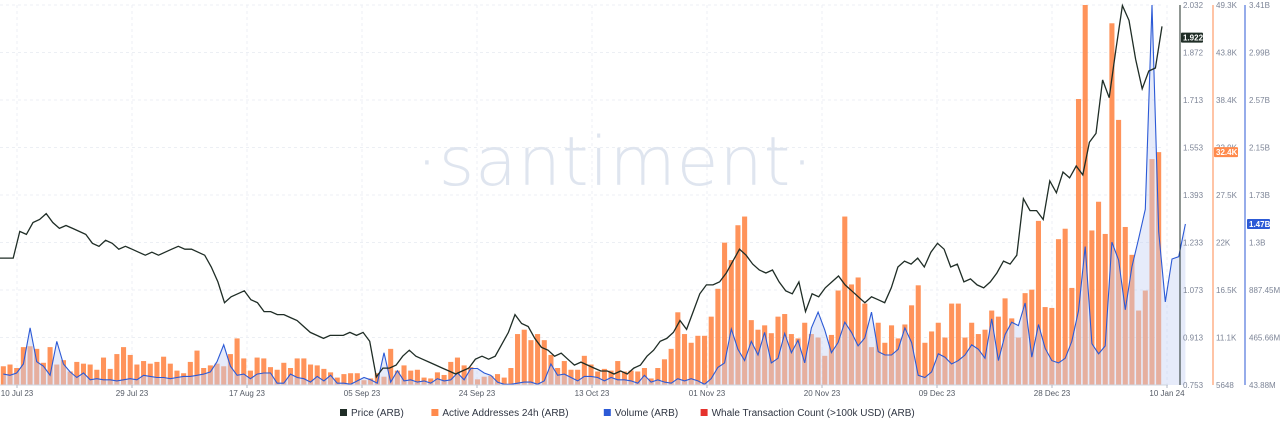 The image size is (1280, 433). I want to click on x-tick-label: 10 Jul 23, so click(17, 393).